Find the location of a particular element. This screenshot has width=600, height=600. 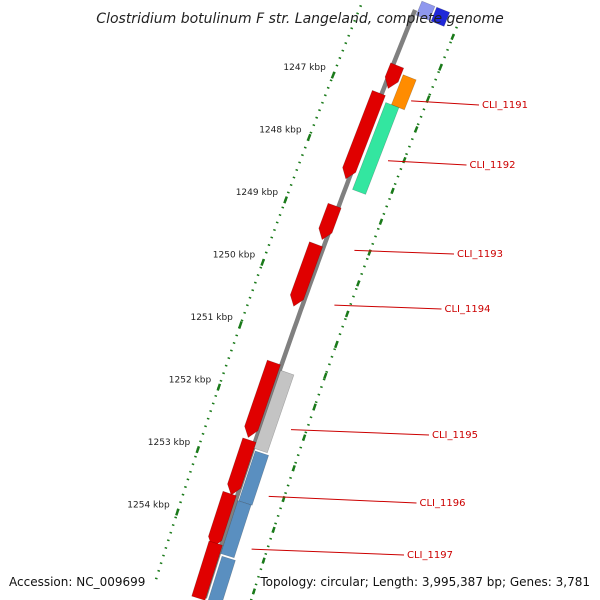

gene-blue-top-light is located at coordinates (425, 10).